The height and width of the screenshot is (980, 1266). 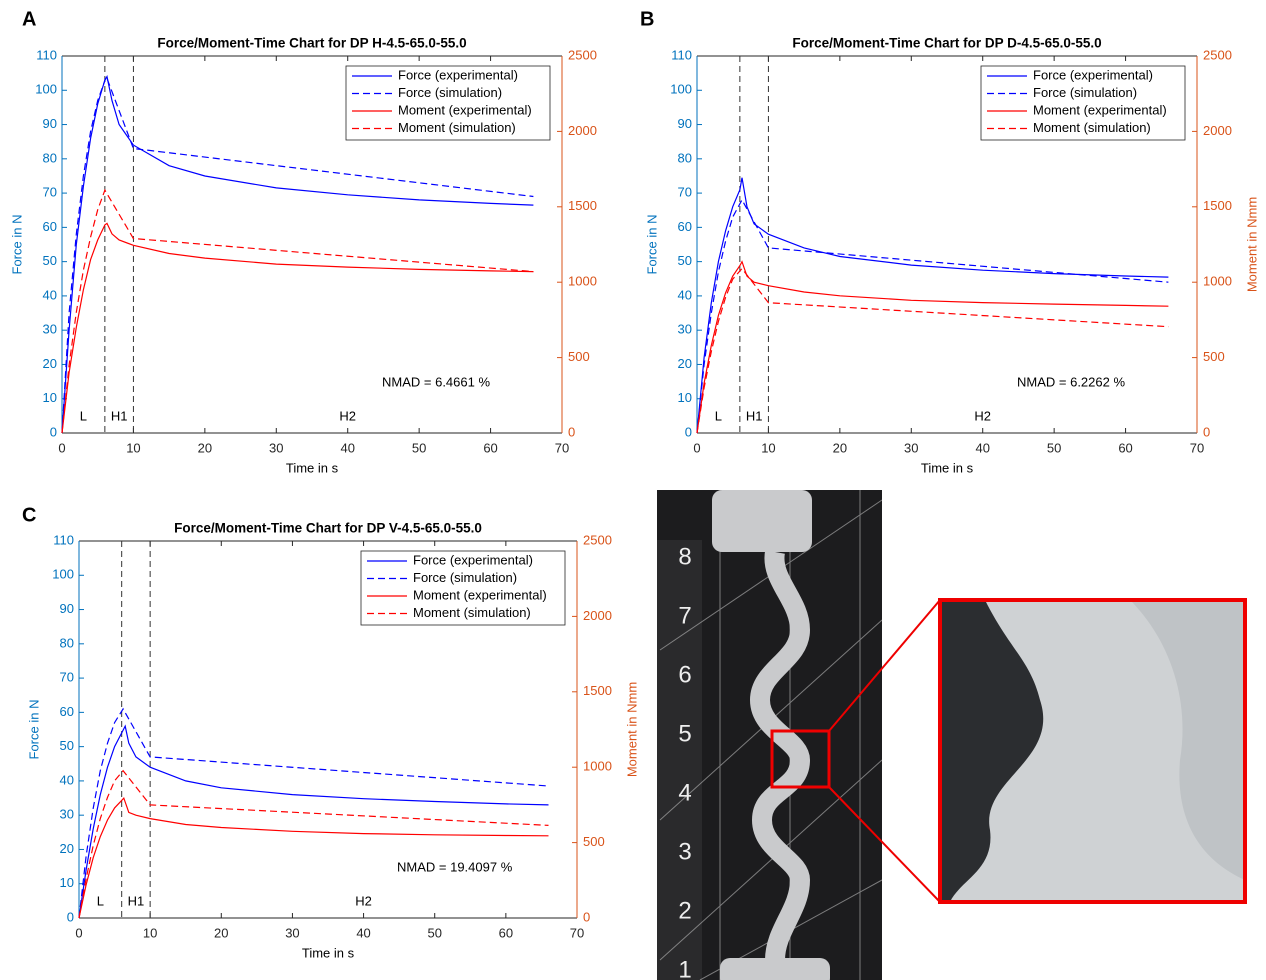 What do you see at coordinates (768, 447) in the screenshot?
I see `x-tick-label: 10` at bounding box center [768, 447].